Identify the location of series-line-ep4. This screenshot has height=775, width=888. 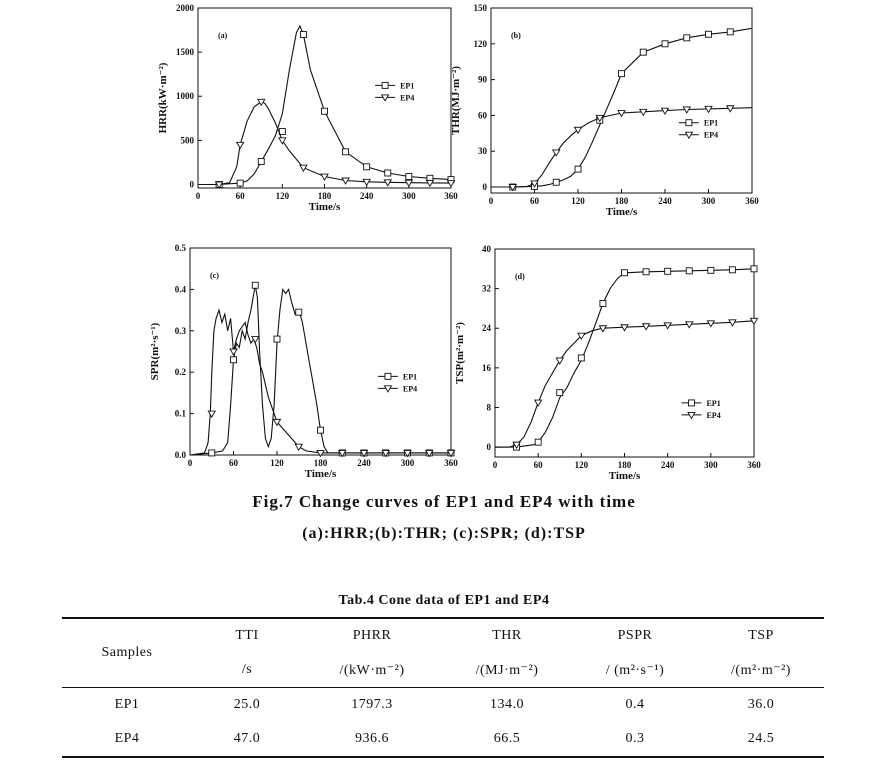
(325, 143).